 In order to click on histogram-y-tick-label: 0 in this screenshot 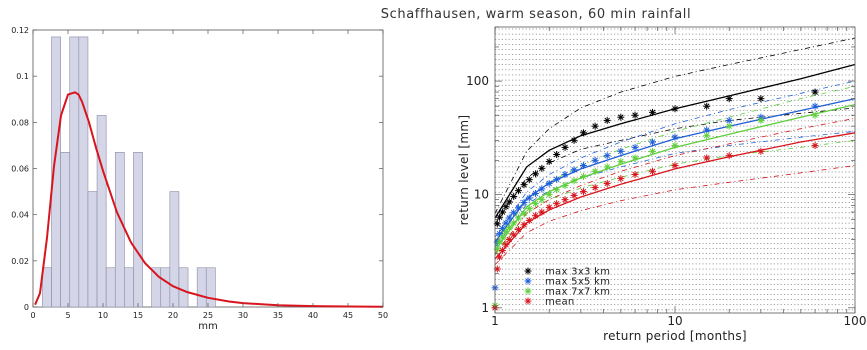, I will do `click(26, 307)`.